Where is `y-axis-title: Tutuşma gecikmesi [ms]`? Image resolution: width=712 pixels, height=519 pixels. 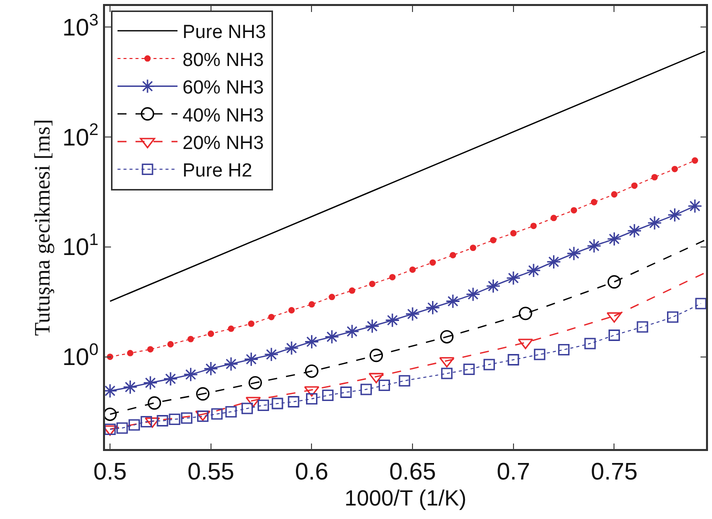
y-axis-title: Tutuşma gecikmesi [ms] is located at coordinates (42, 227).